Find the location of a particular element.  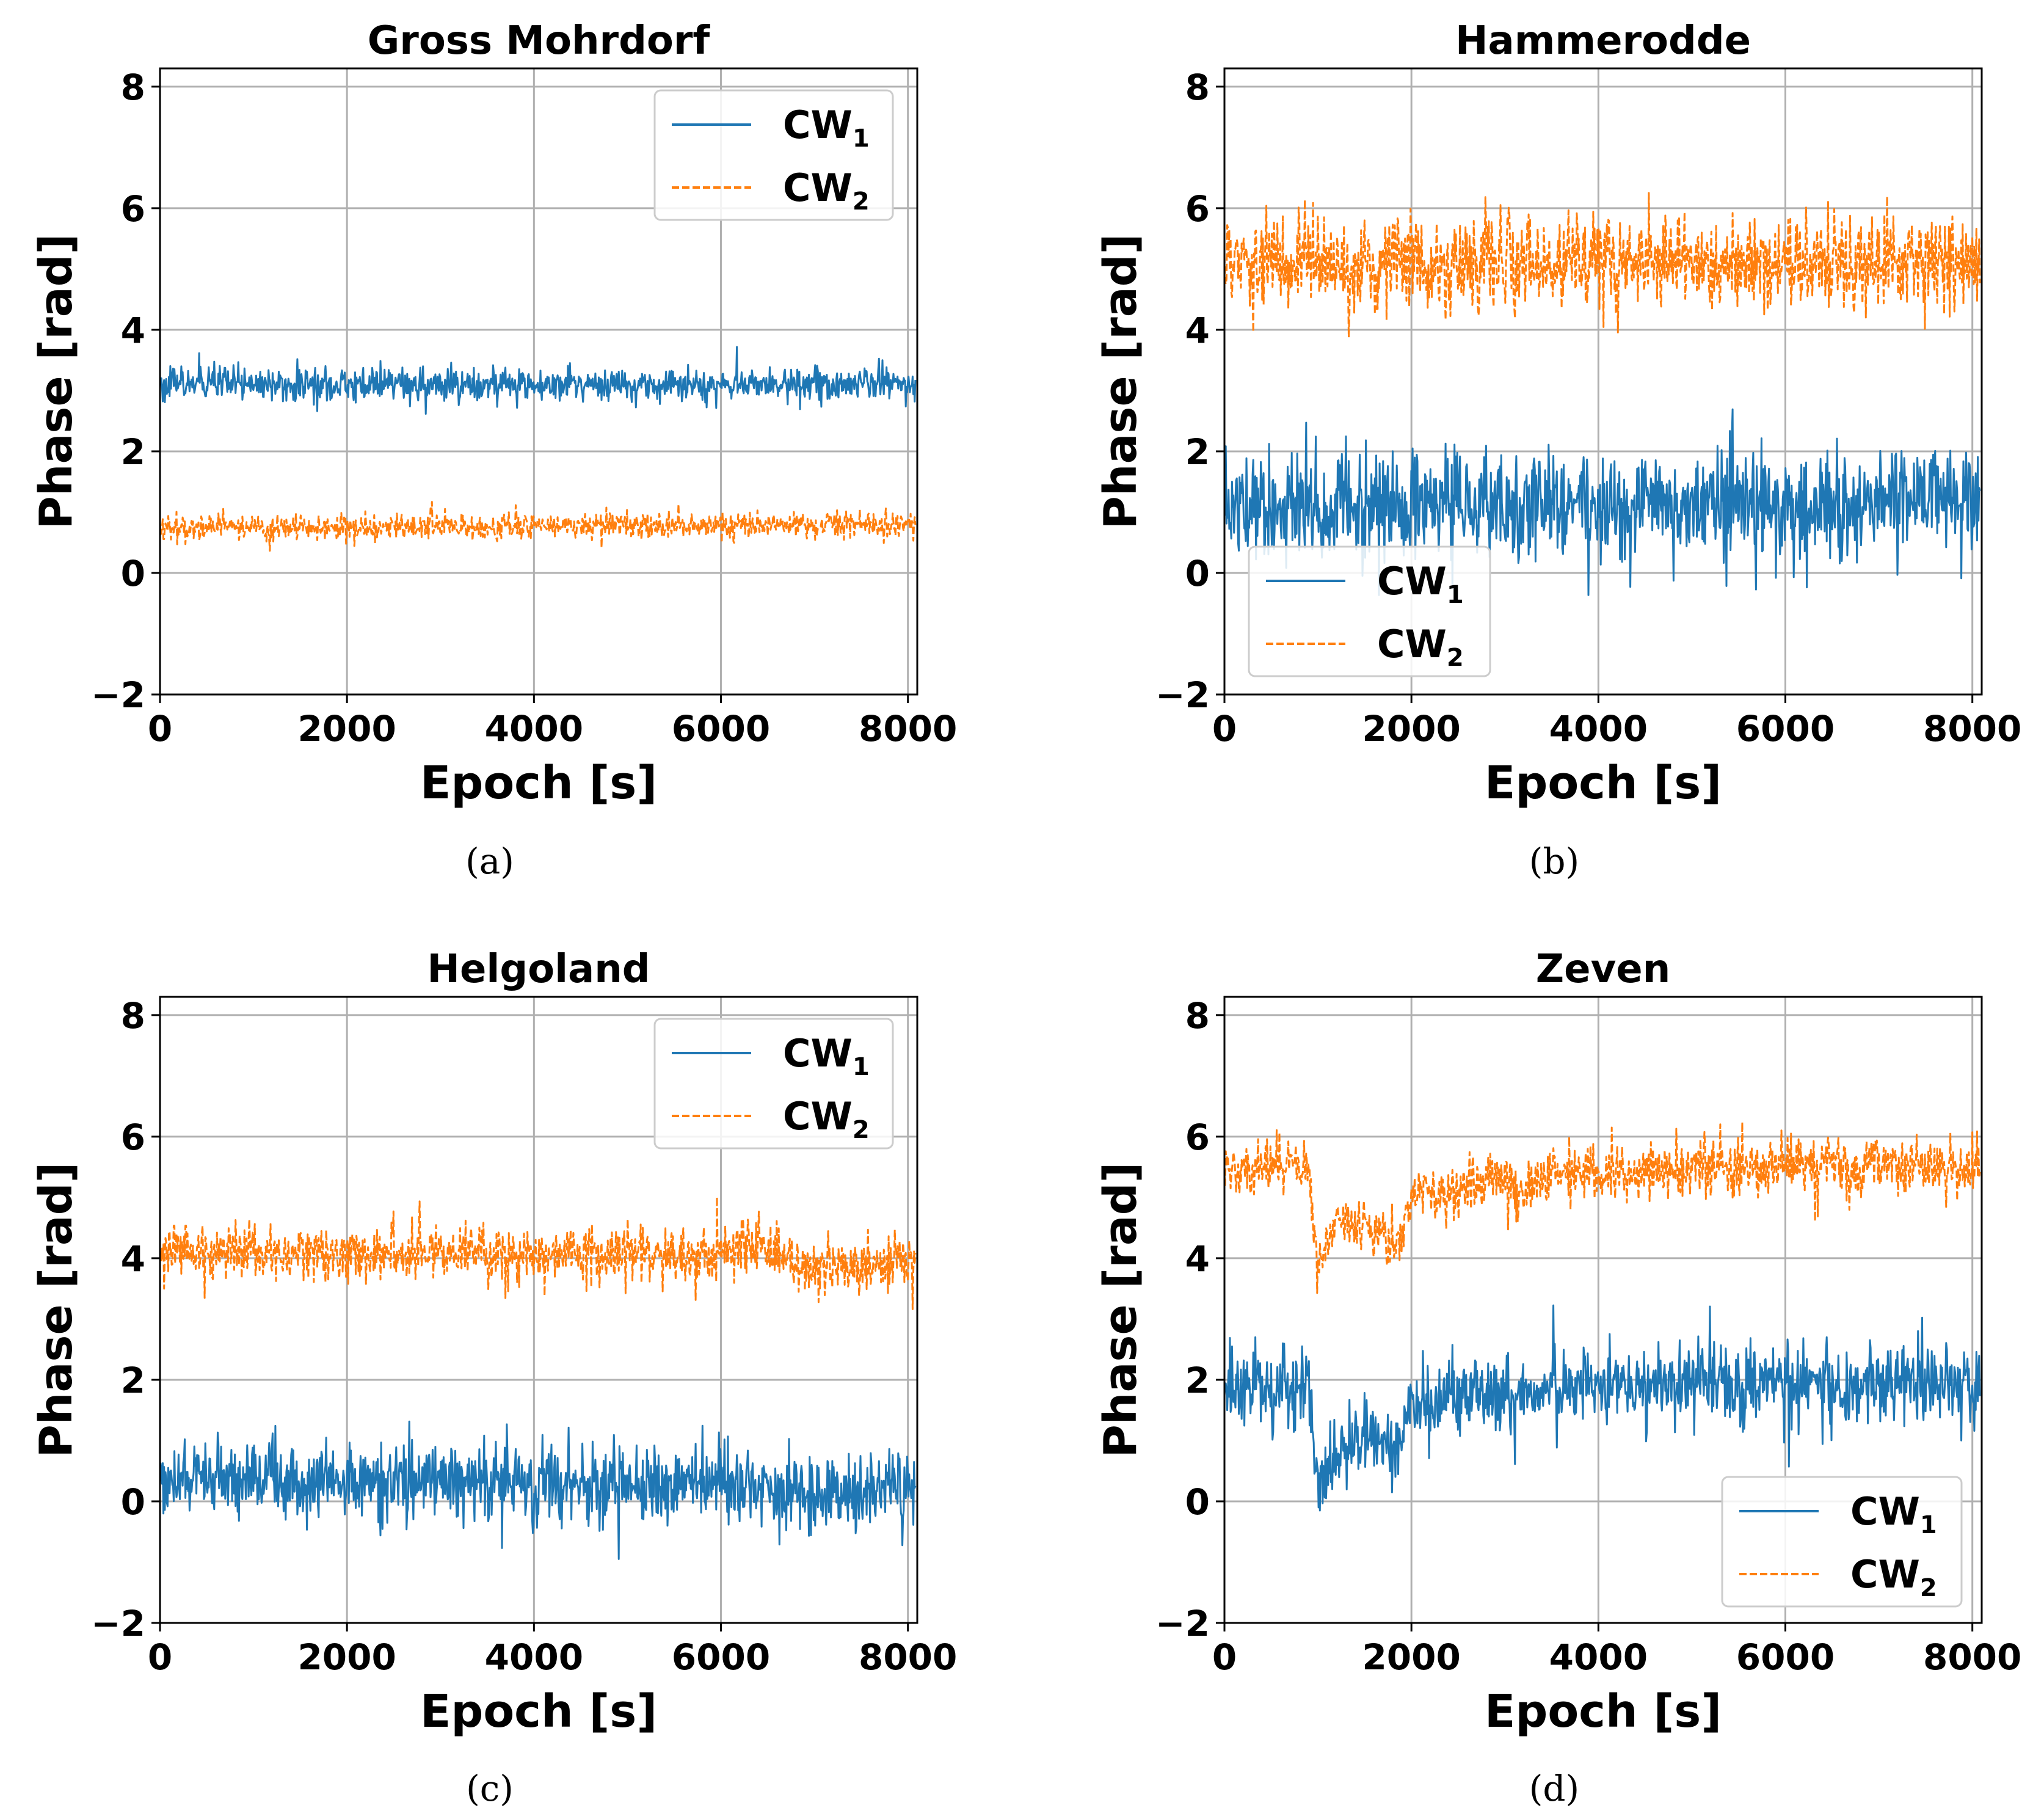

panel-caption: (a) is located at coordinates (490, 861).